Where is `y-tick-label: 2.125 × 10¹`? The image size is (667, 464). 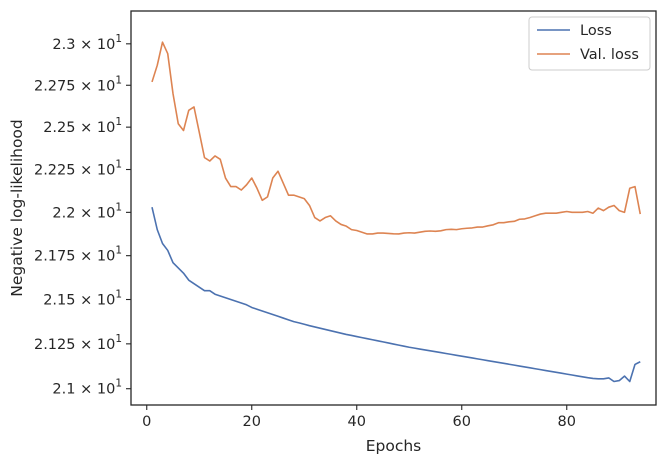 y-tick-label: 2.125 × 10¹ is located at coordinates (78, 343).